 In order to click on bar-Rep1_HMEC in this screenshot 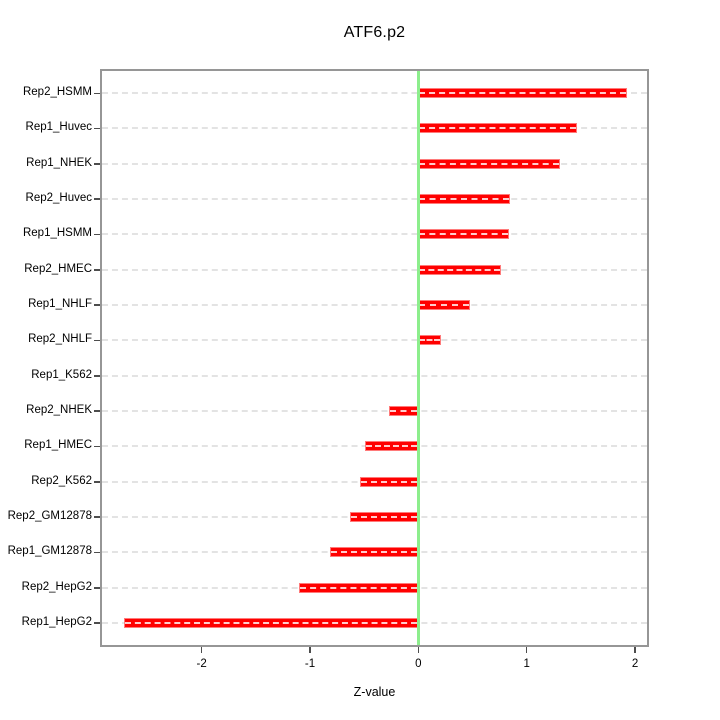, I will do `click(392, 446)`.